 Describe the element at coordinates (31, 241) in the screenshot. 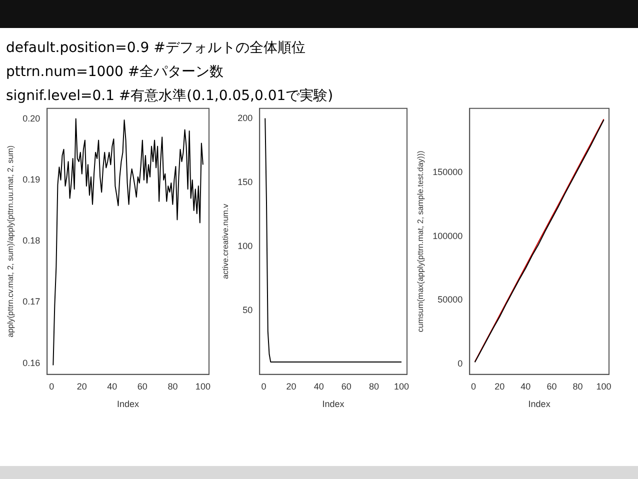

I see `y-tick-label: 0.18` at that location.